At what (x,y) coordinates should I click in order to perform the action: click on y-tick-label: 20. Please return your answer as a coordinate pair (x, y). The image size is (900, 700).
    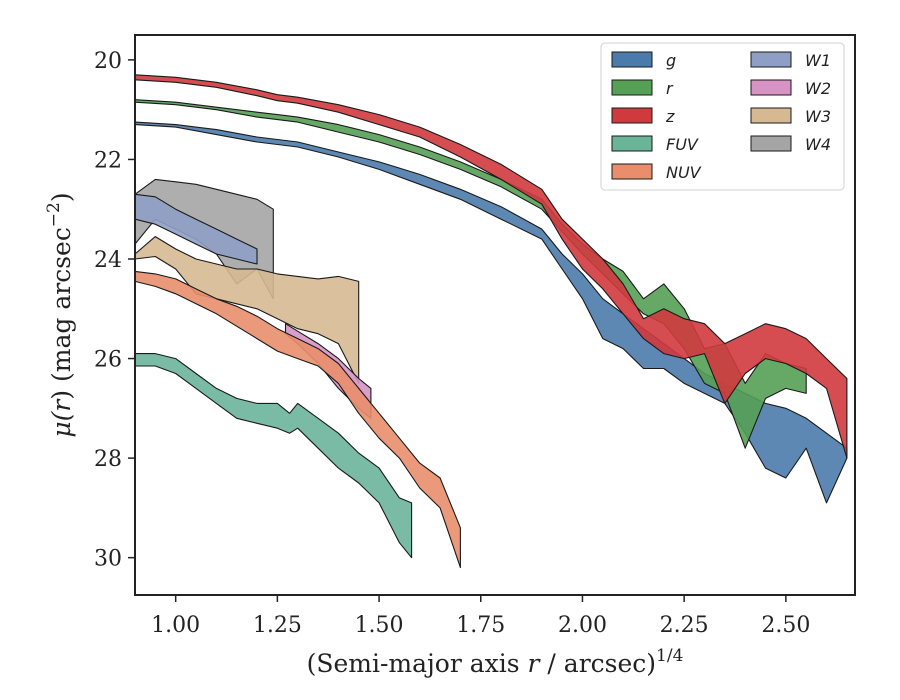
    Looking at the image, I should click on (108, 61).